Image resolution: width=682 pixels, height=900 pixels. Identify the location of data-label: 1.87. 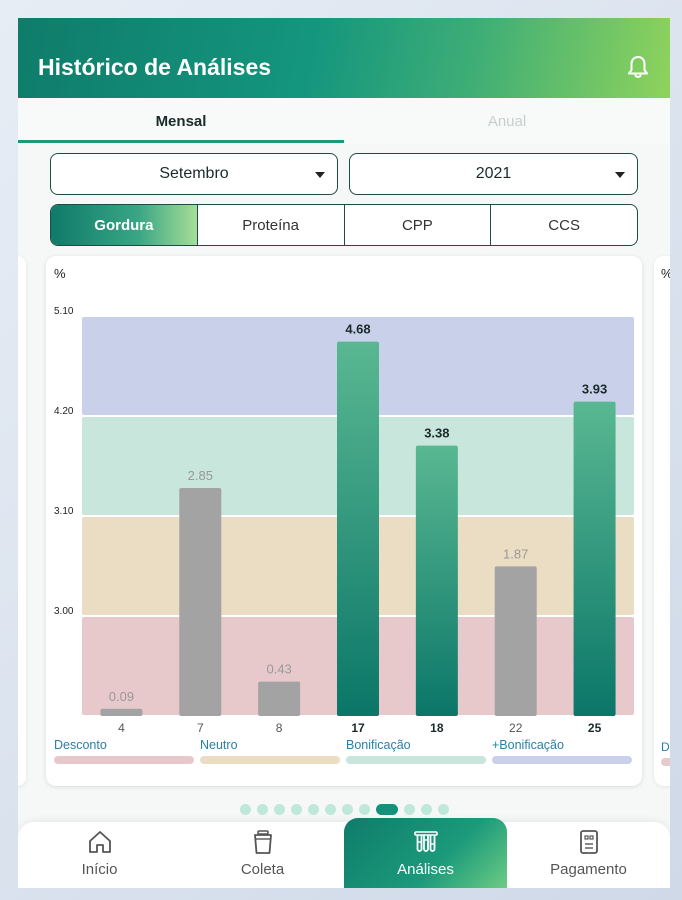
(515, 553).